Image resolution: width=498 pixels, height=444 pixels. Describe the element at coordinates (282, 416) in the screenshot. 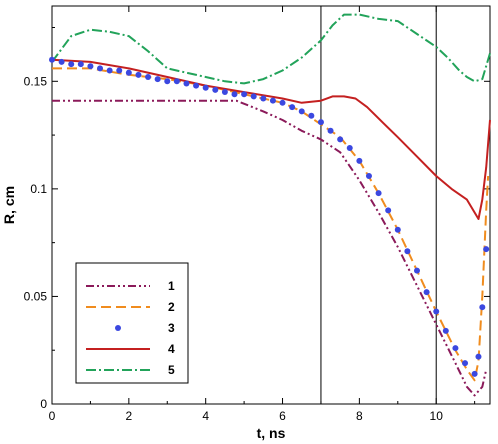

I see `x-tick-label: 6` at that location.